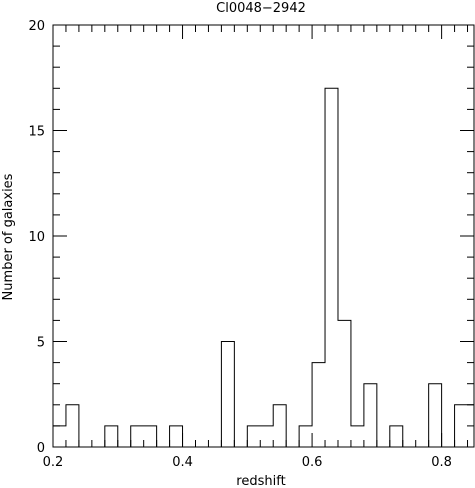  What do you see at coordinates (36, 132) in the screenshot?
I see `y-tick-label: 15` at bounding box center [36, 132].